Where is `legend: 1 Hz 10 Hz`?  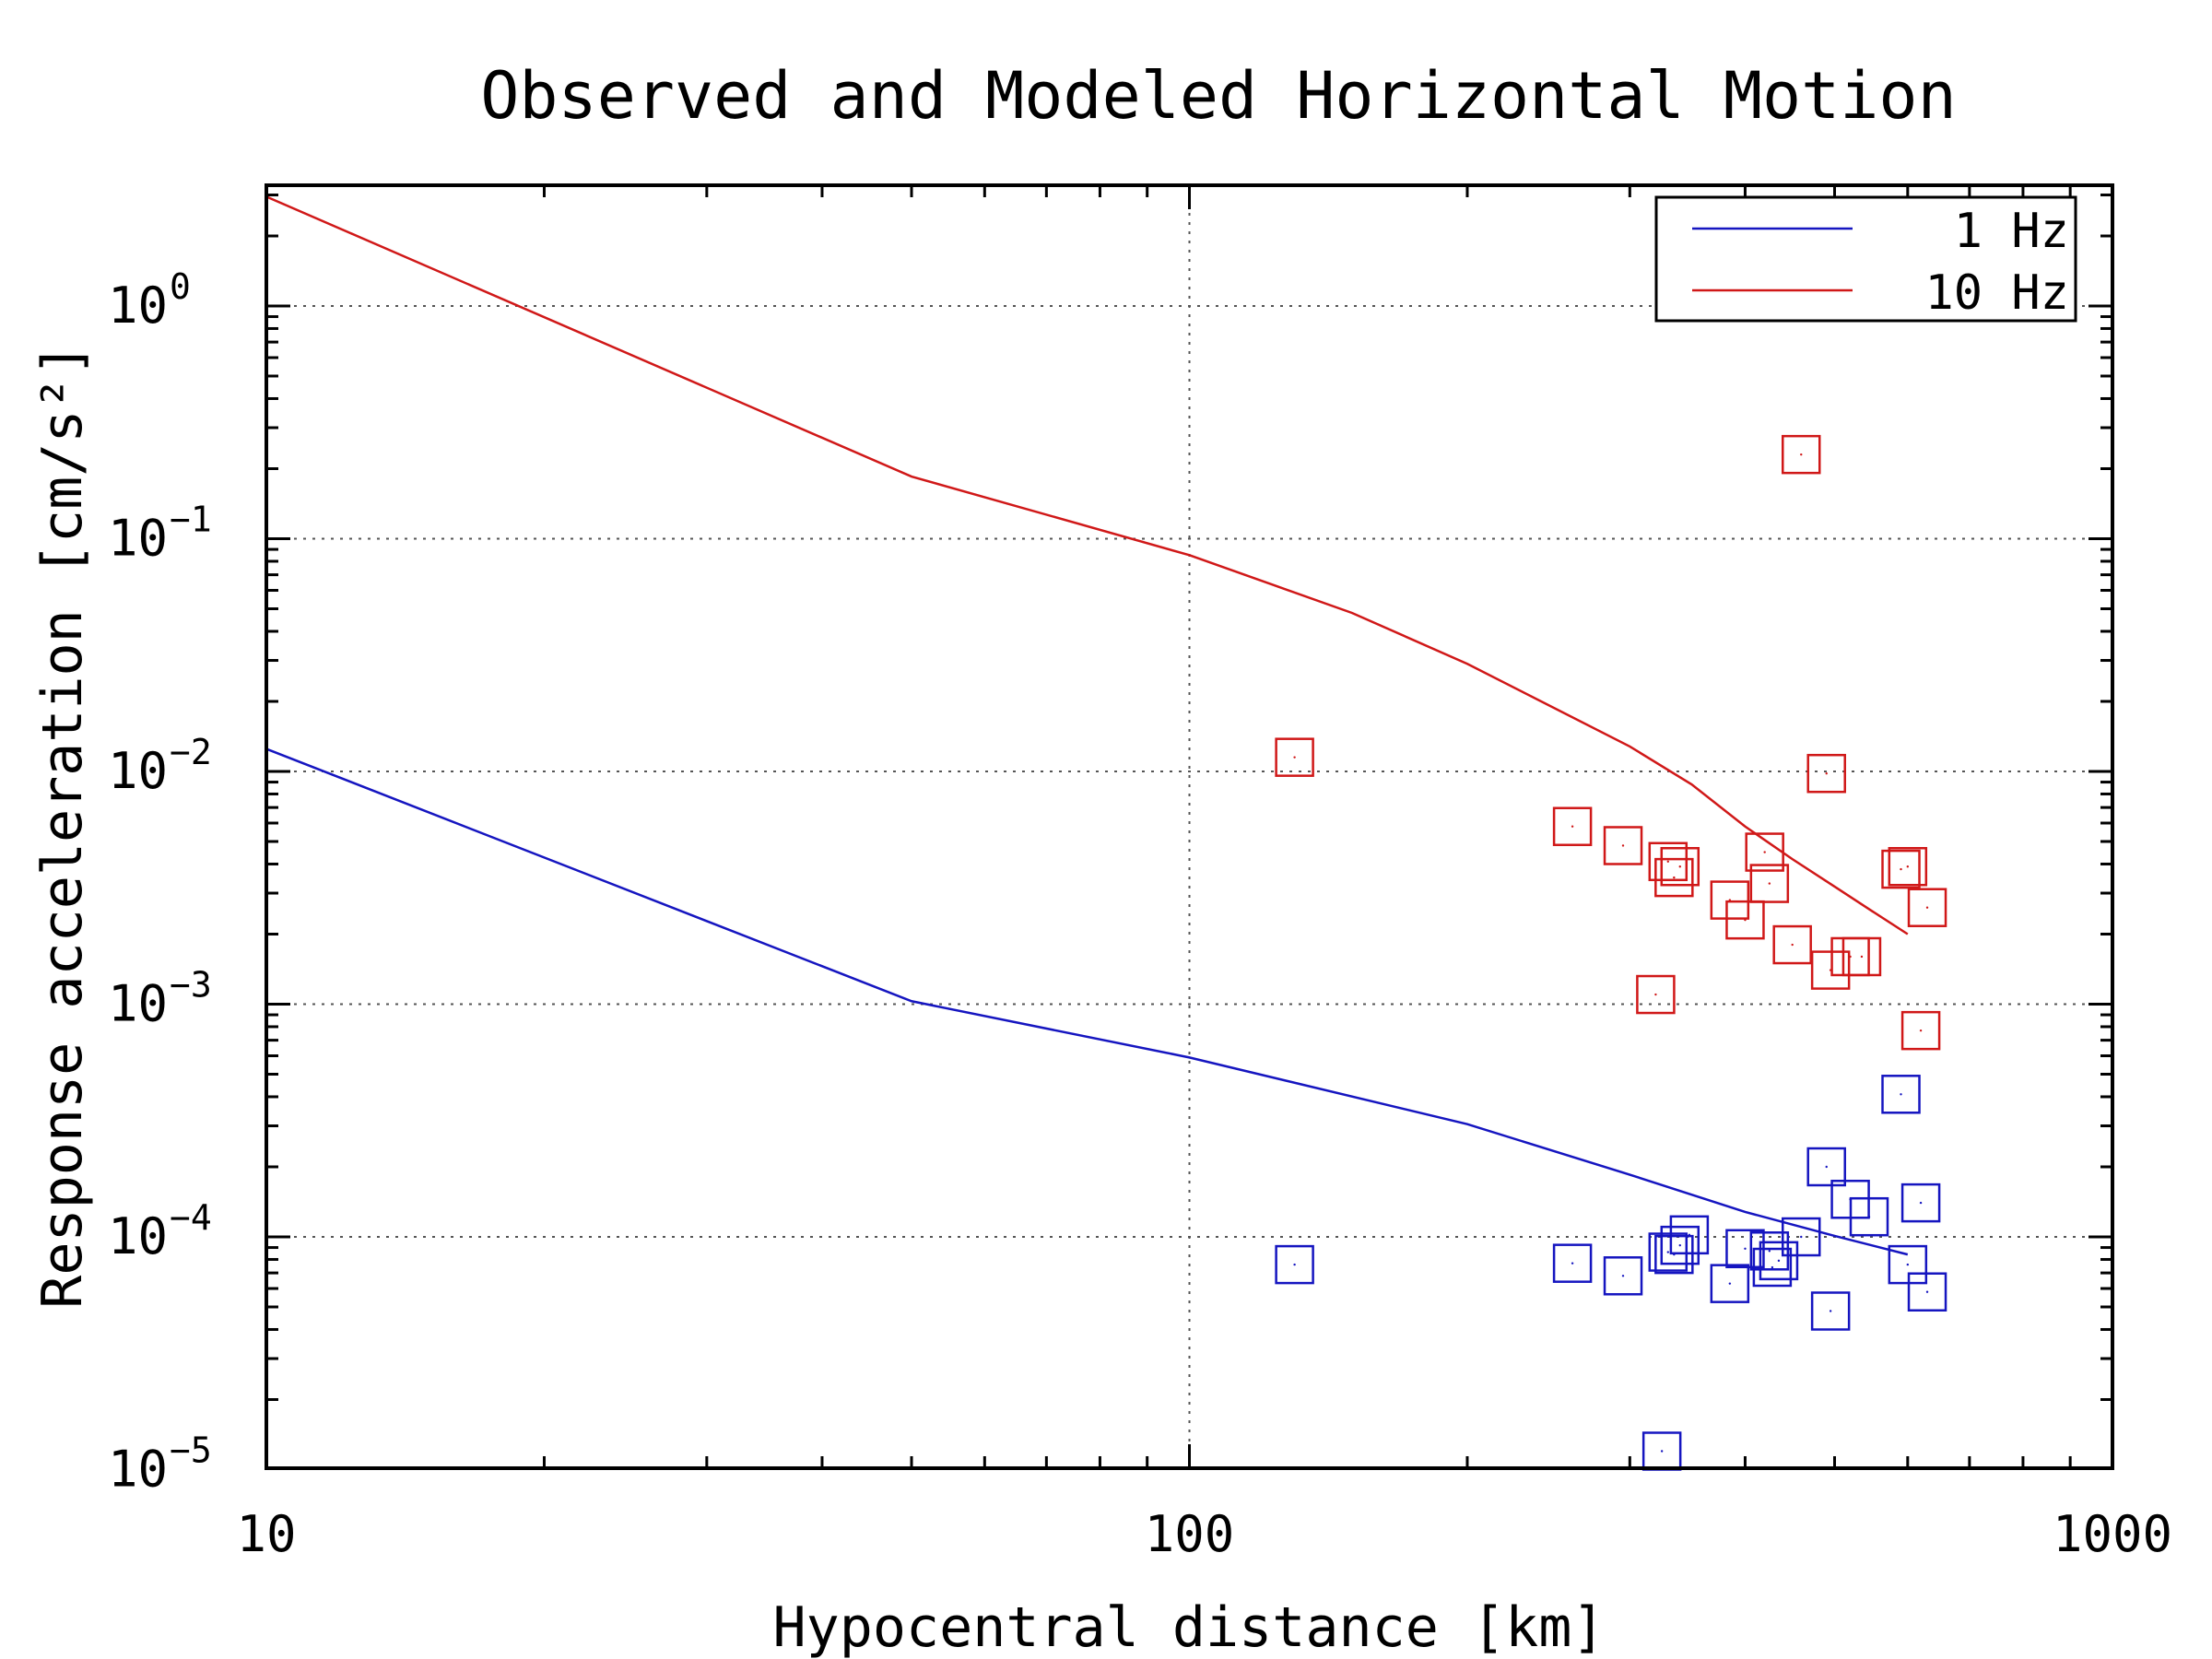 legend: 1 Hz 10 Hz is located at coordinates (1865, 259).